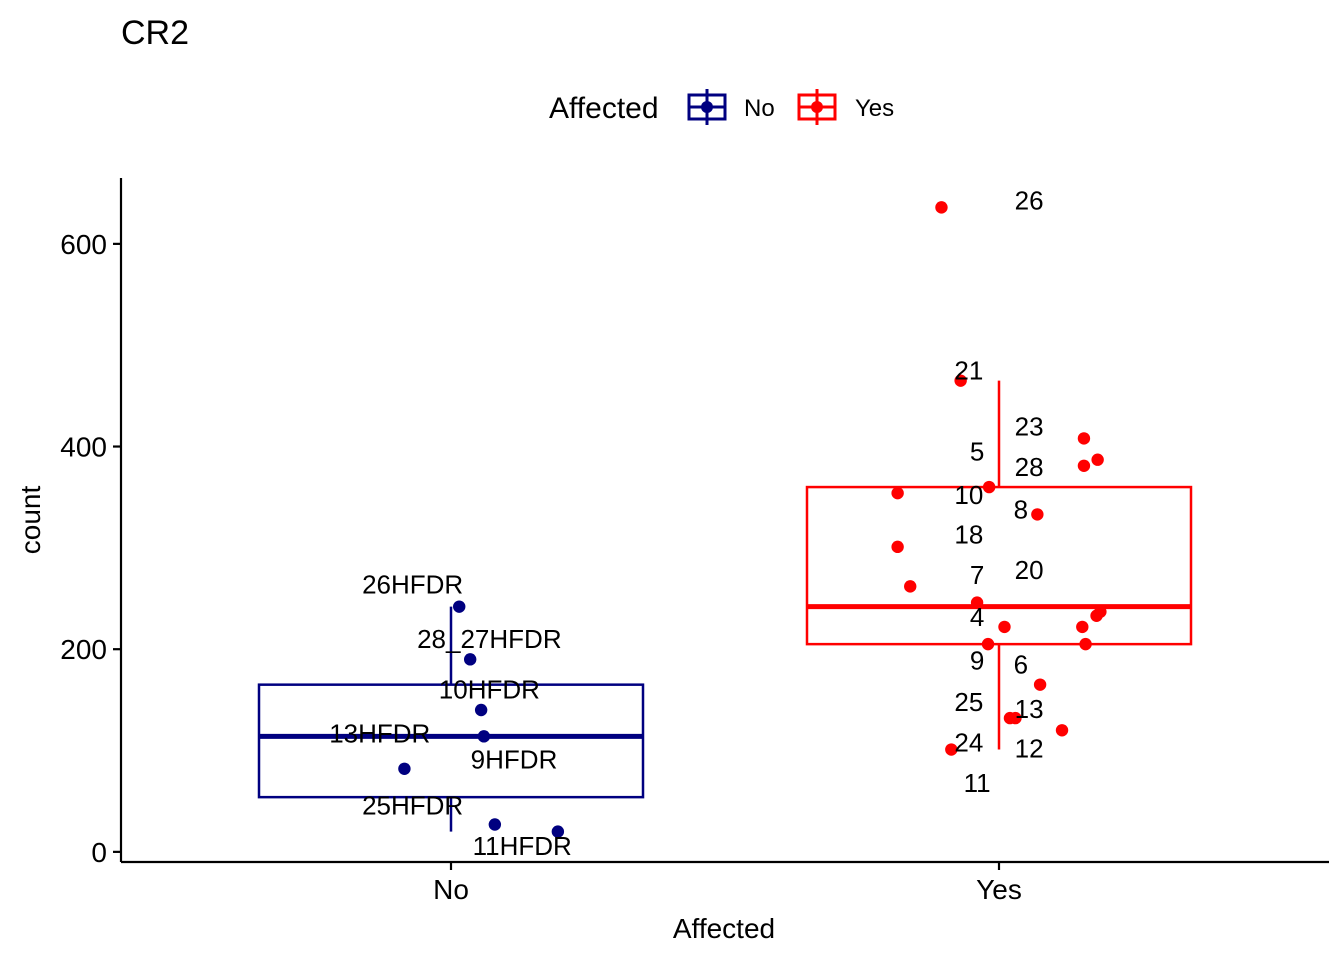 The width and height of the screenshot is (1344, 960). What do you see at coordinates (99, 852) in the screenshot?
I see `y-tick-label: 0` at bounding box center [99, 852].